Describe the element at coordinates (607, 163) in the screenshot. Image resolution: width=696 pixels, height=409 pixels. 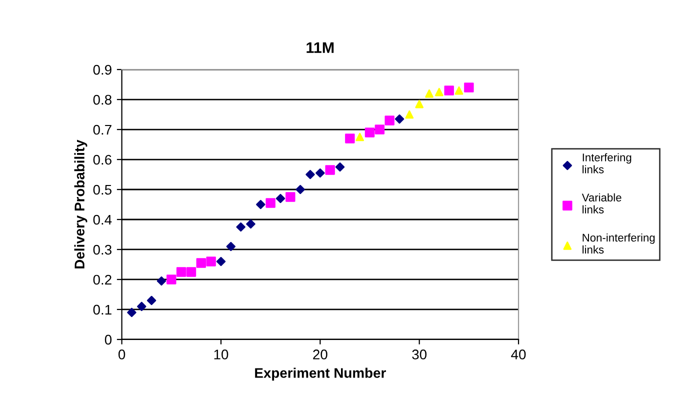
I see `legend-label: Interfering links` at that location.